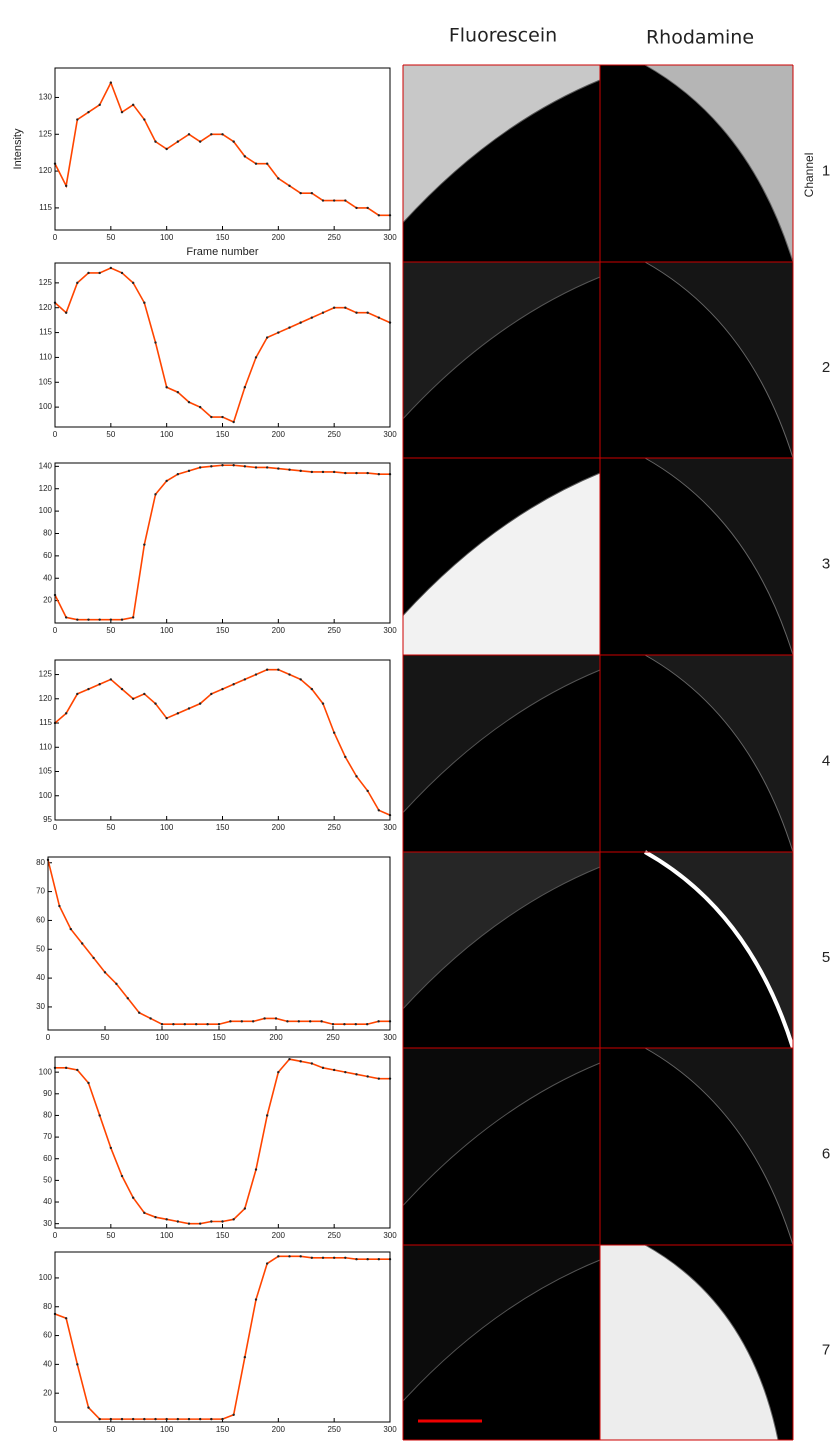  What do you see at coordinates (55, 827) in the screenshot?
I see `x-tick-label: 0` at bounding box center [55, 827].